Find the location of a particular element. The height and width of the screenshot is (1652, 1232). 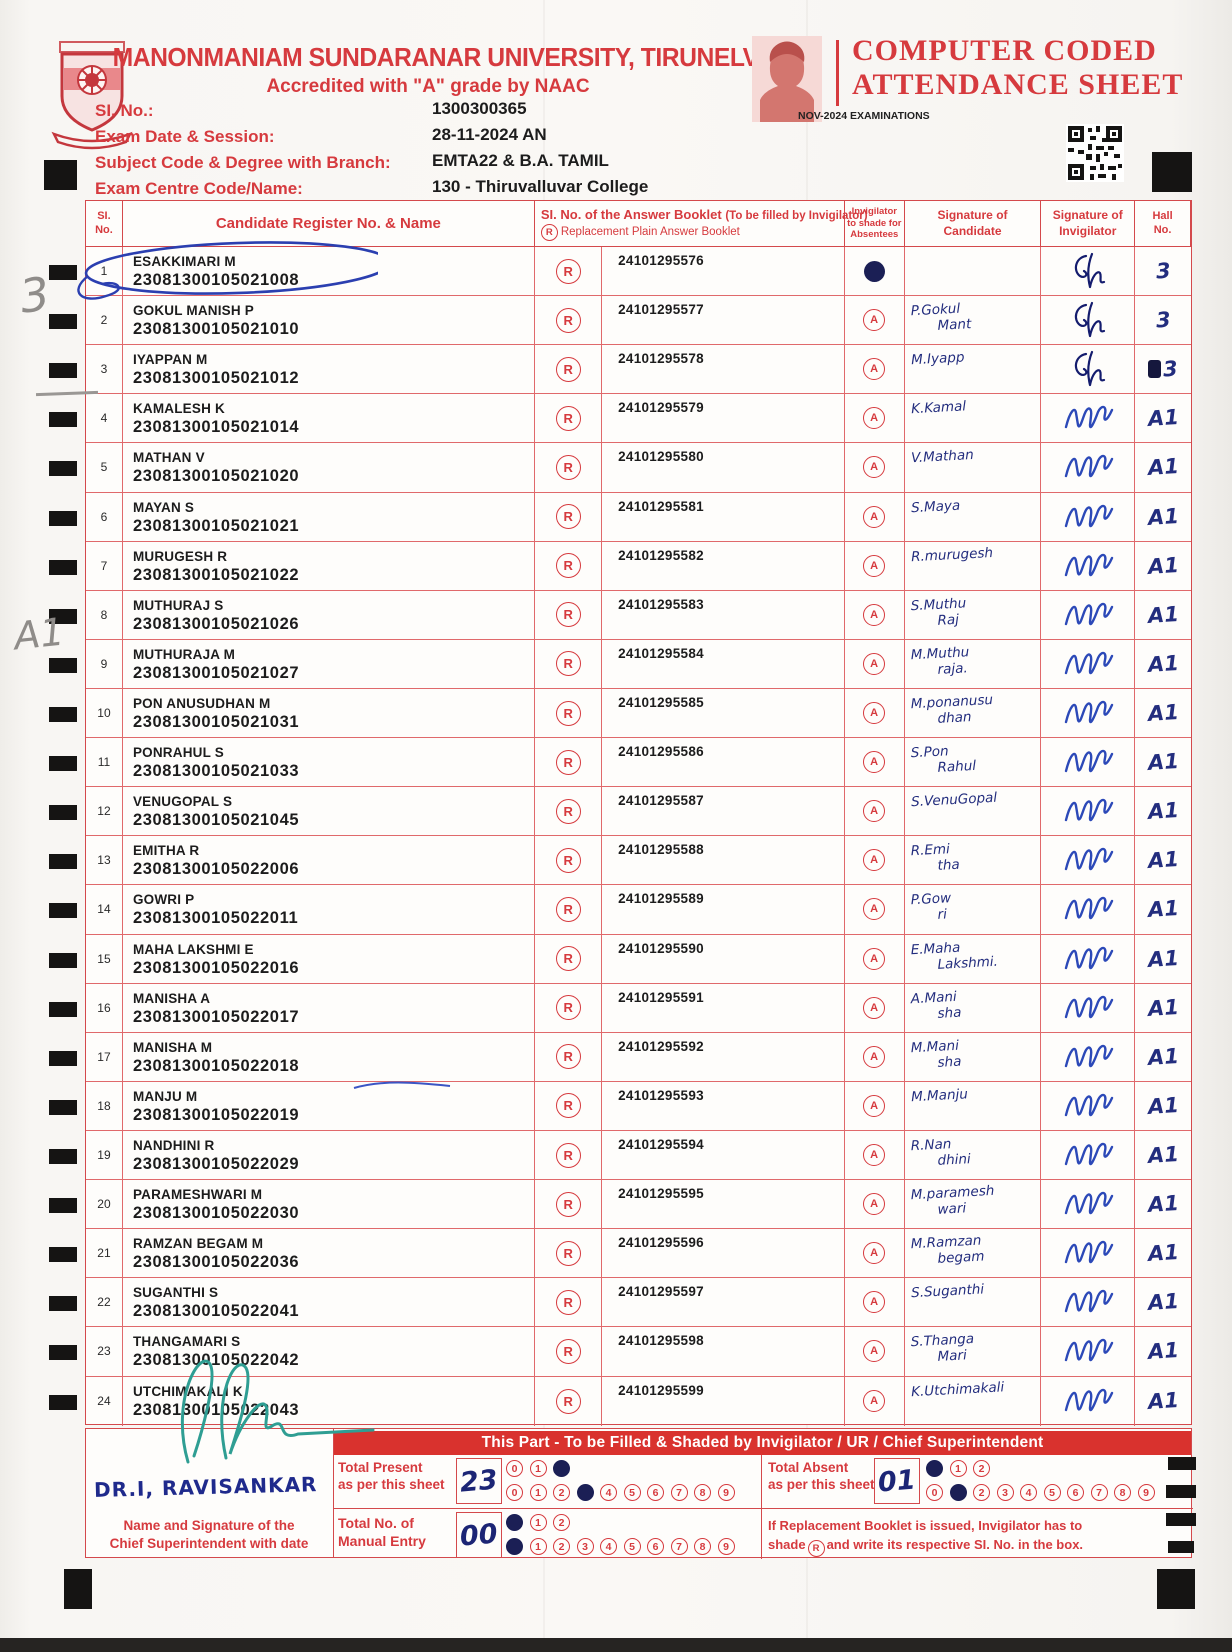

manual-bubbles-tens: 012 is located at coordinates (538, 1522).